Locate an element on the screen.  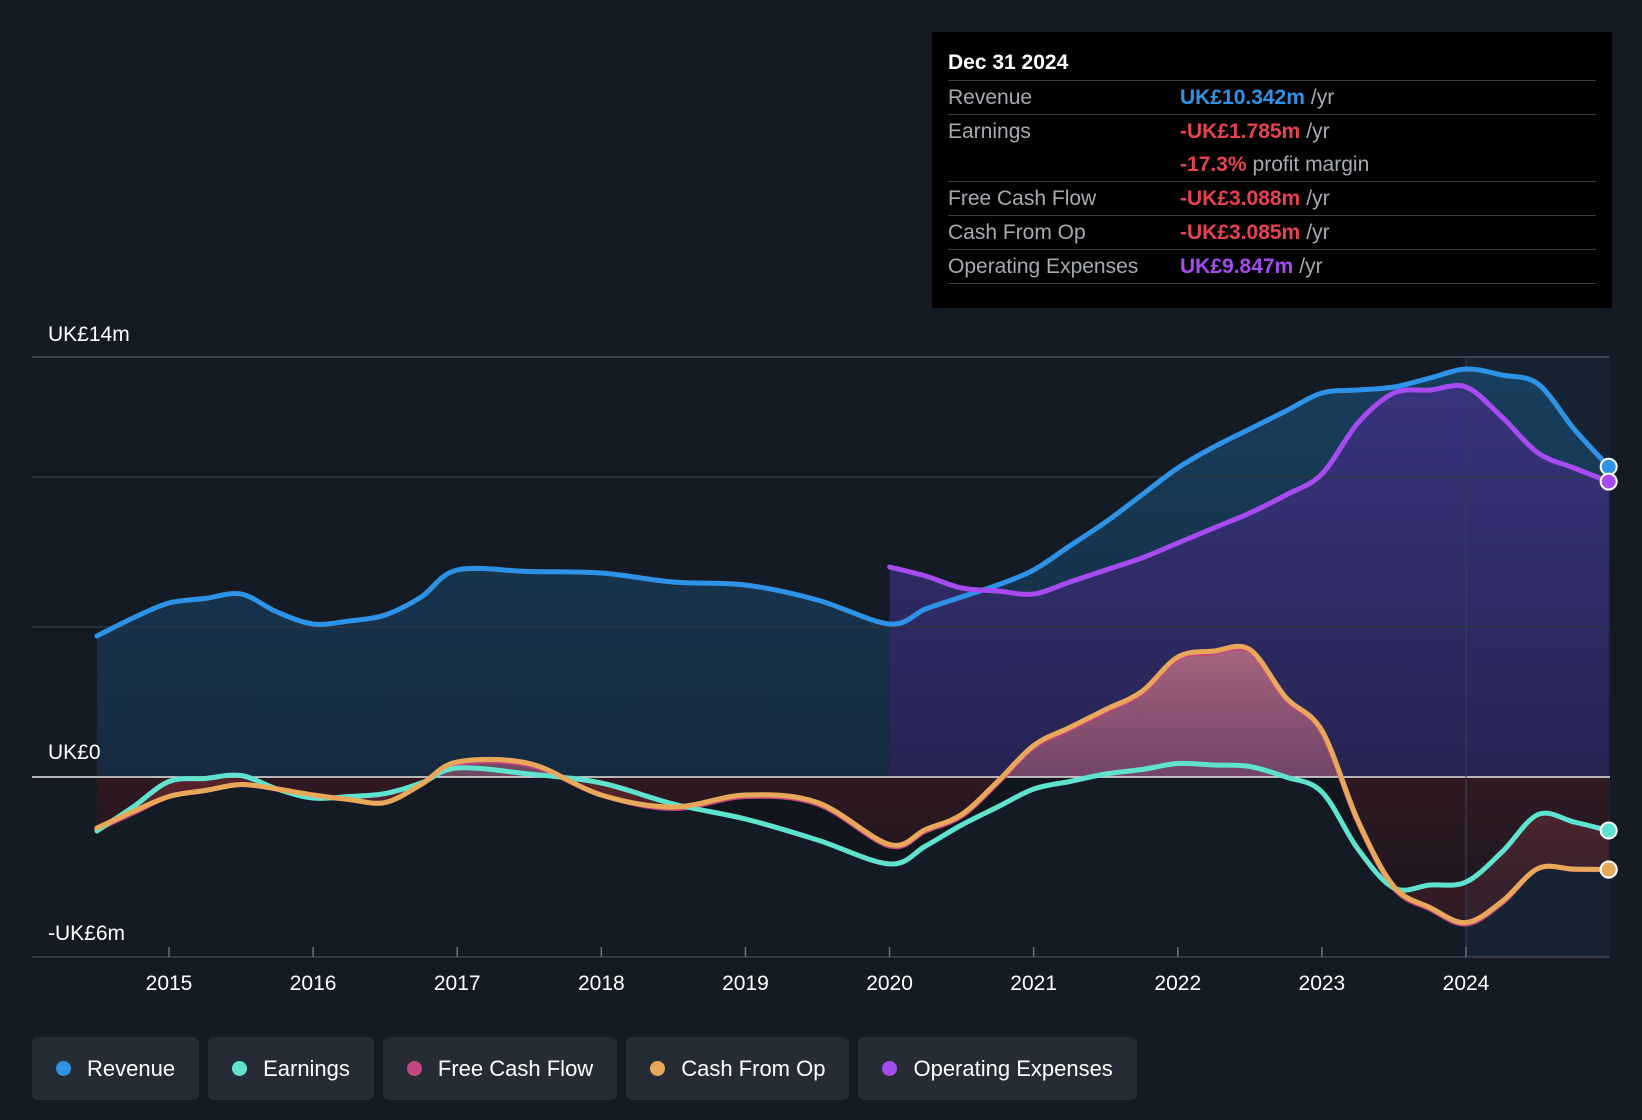
y-axis-bottom-label: -UK£6m is located at coordinates (86, 933).